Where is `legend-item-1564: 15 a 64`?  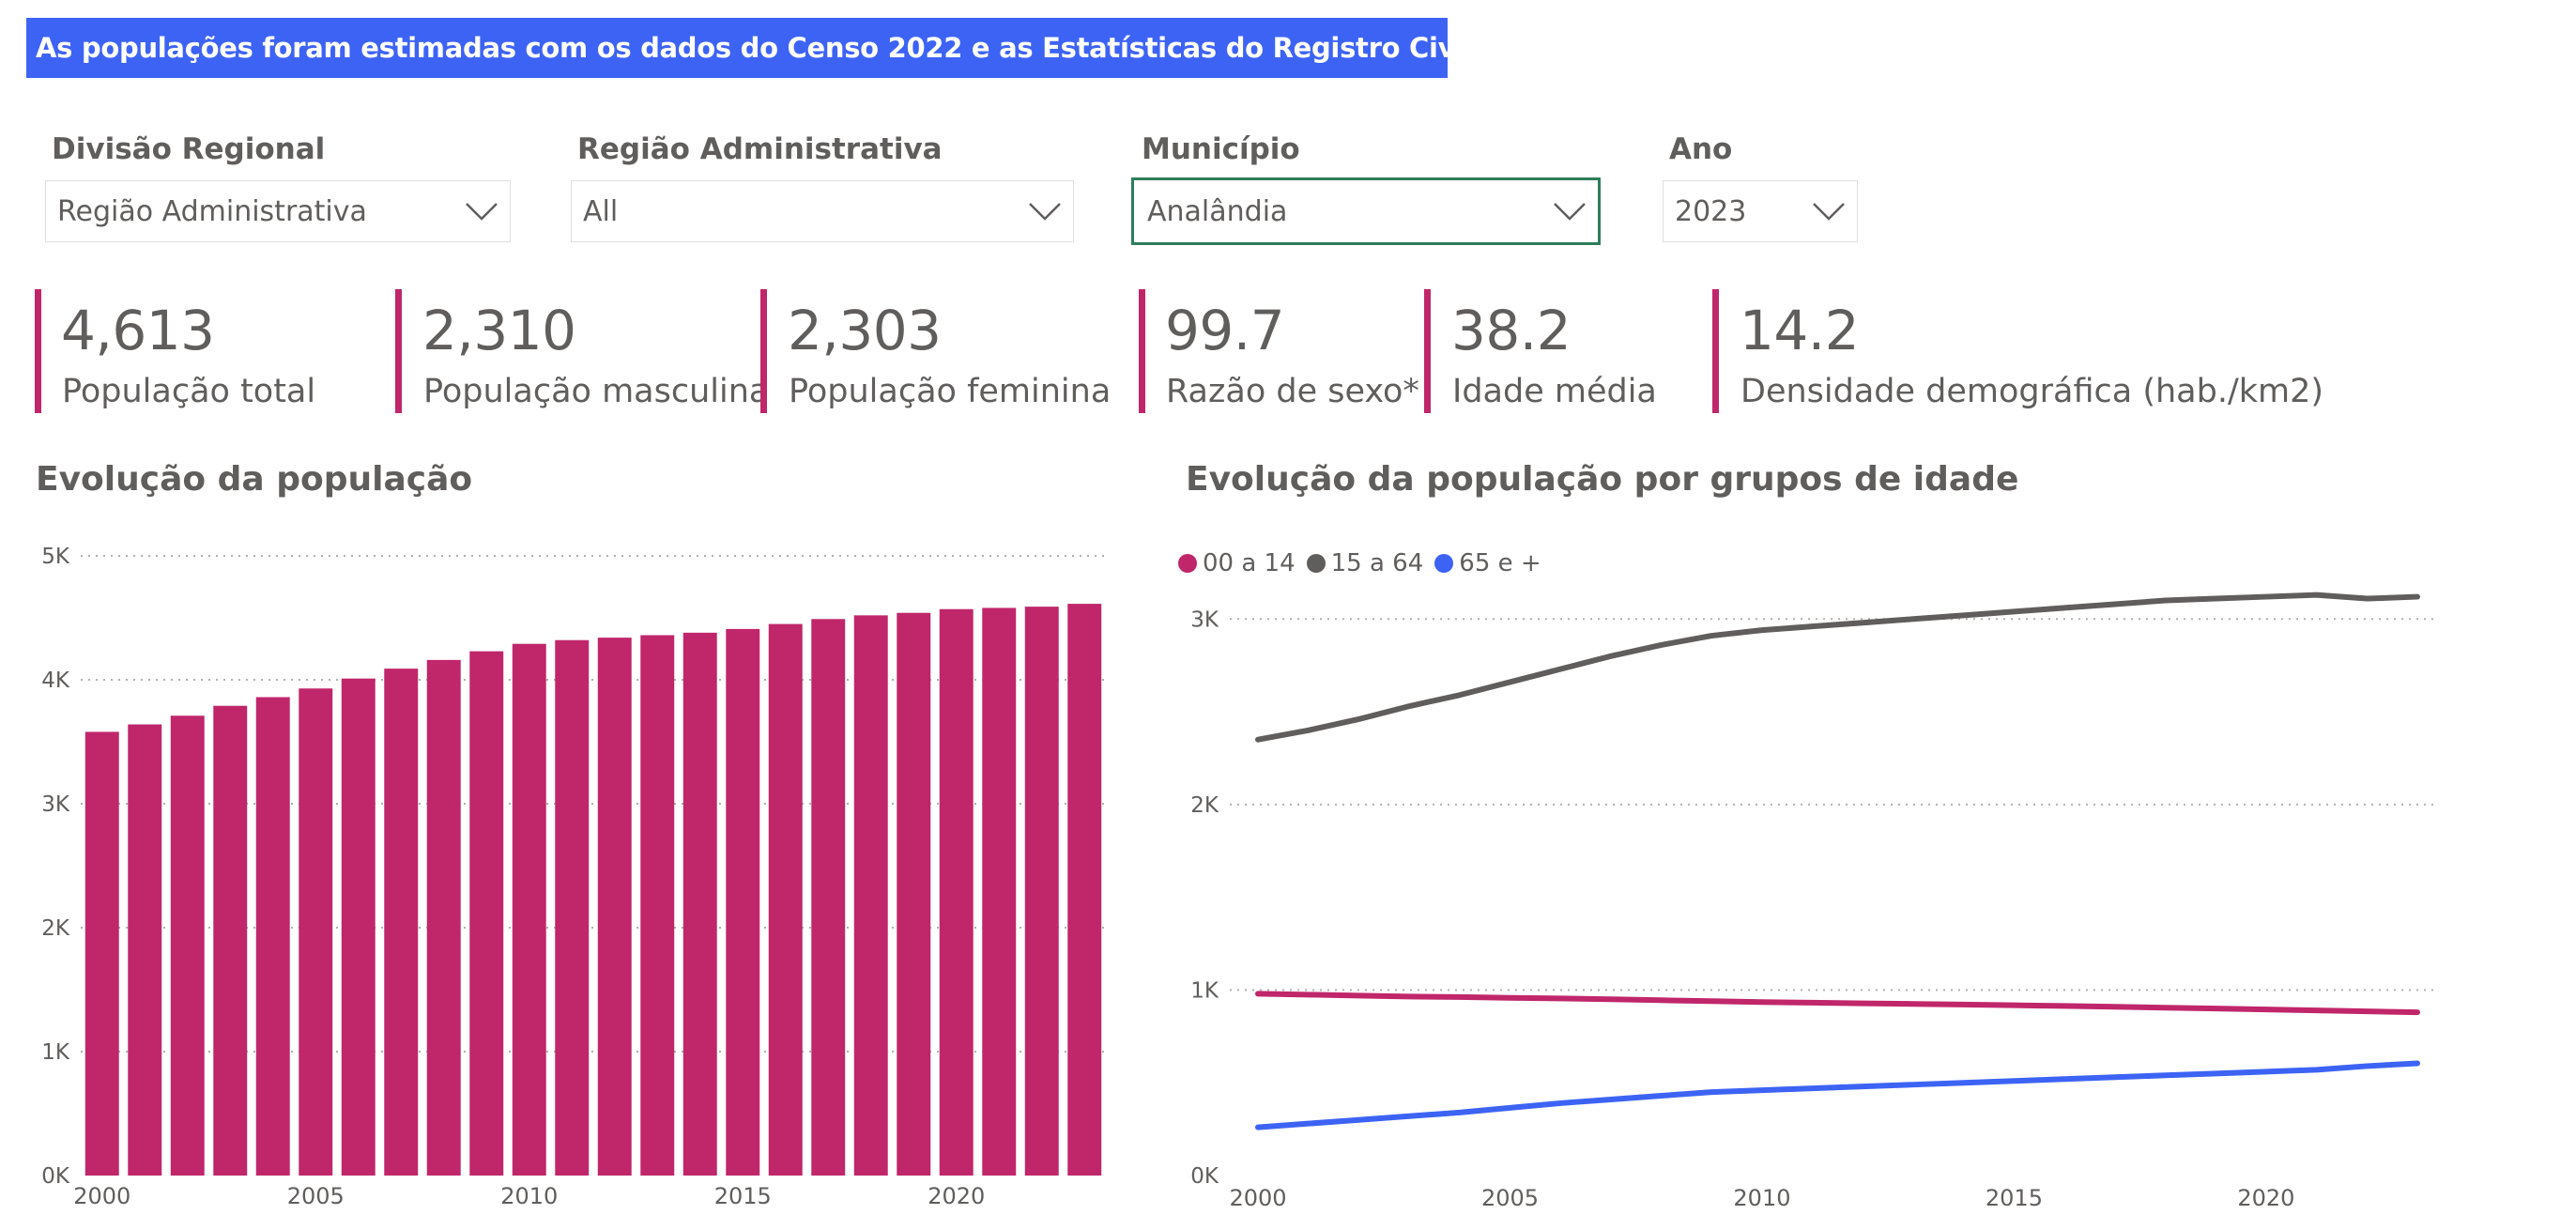
legend-item-1564: 15 a 64 is located at coordinates (1365, 563).